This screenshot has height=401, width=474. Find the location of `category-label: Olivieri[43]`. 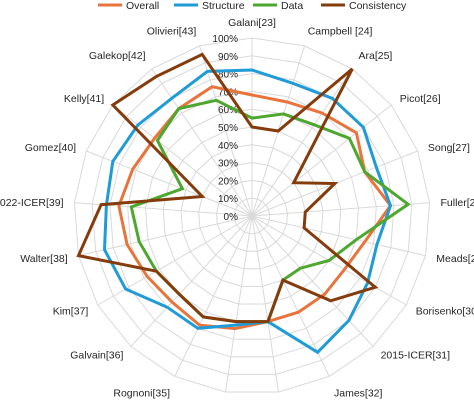

category-label: Olivieri[43] is located at coordinates (172, 31).